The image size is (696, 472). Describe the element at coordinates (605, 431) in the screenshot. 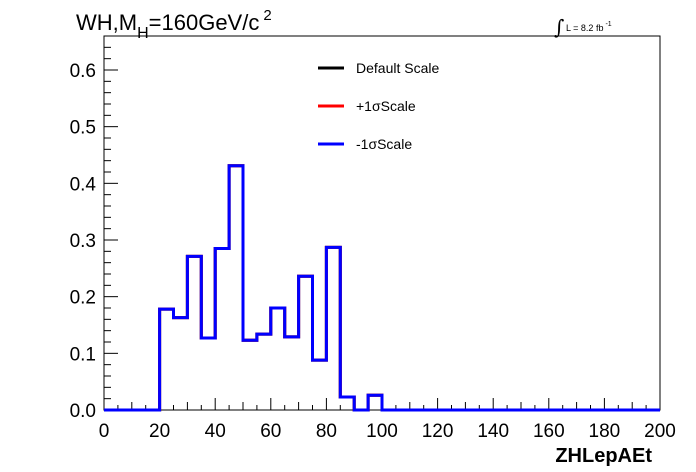

I see `x-tick-label: 180` at that location.